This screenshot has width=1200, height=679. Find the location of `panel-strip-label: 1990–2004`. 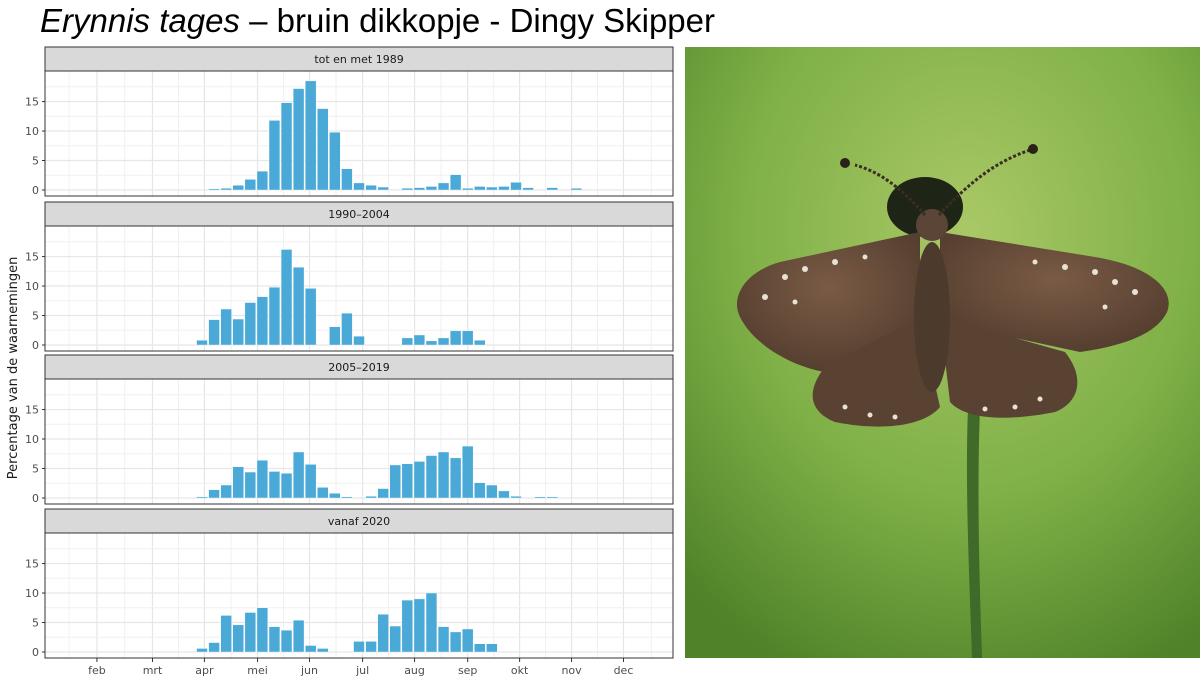

panel-strip-label: 1990–2004 is located at coordinates (359, 214).